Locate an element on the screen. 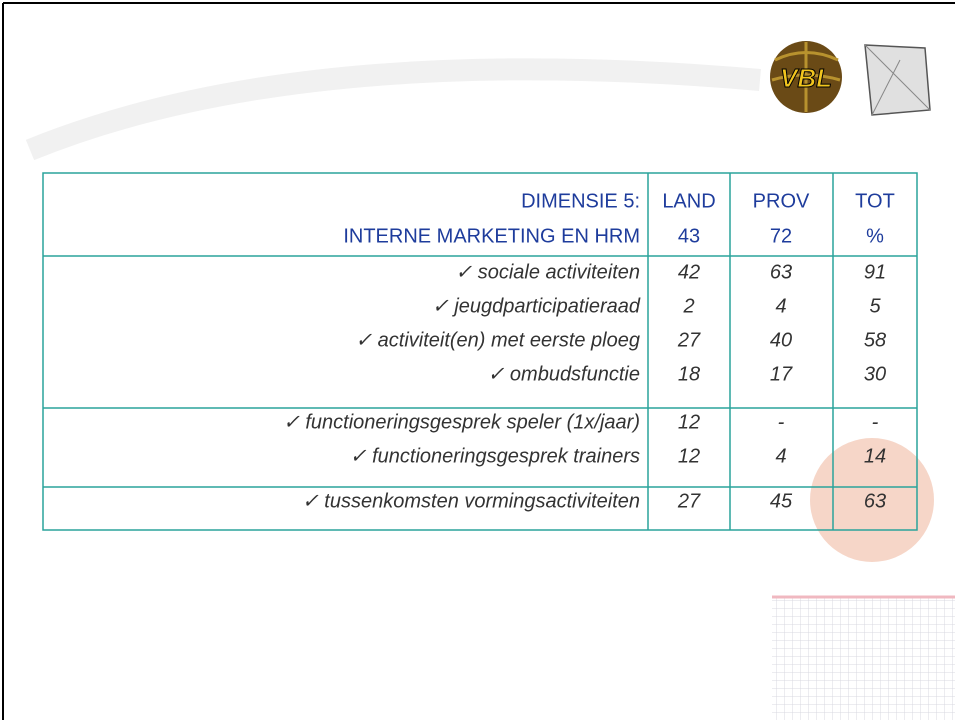 The height and width of the screenshot is (720, 955). vbl-logo: VBL is located at coordinates (806, 77).